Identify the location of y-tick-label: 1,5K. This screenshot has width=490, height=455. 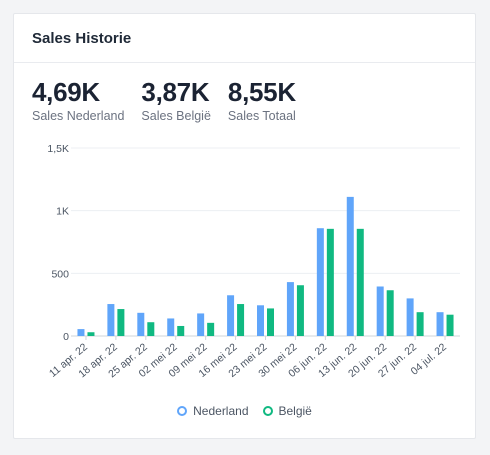
(58, 149).